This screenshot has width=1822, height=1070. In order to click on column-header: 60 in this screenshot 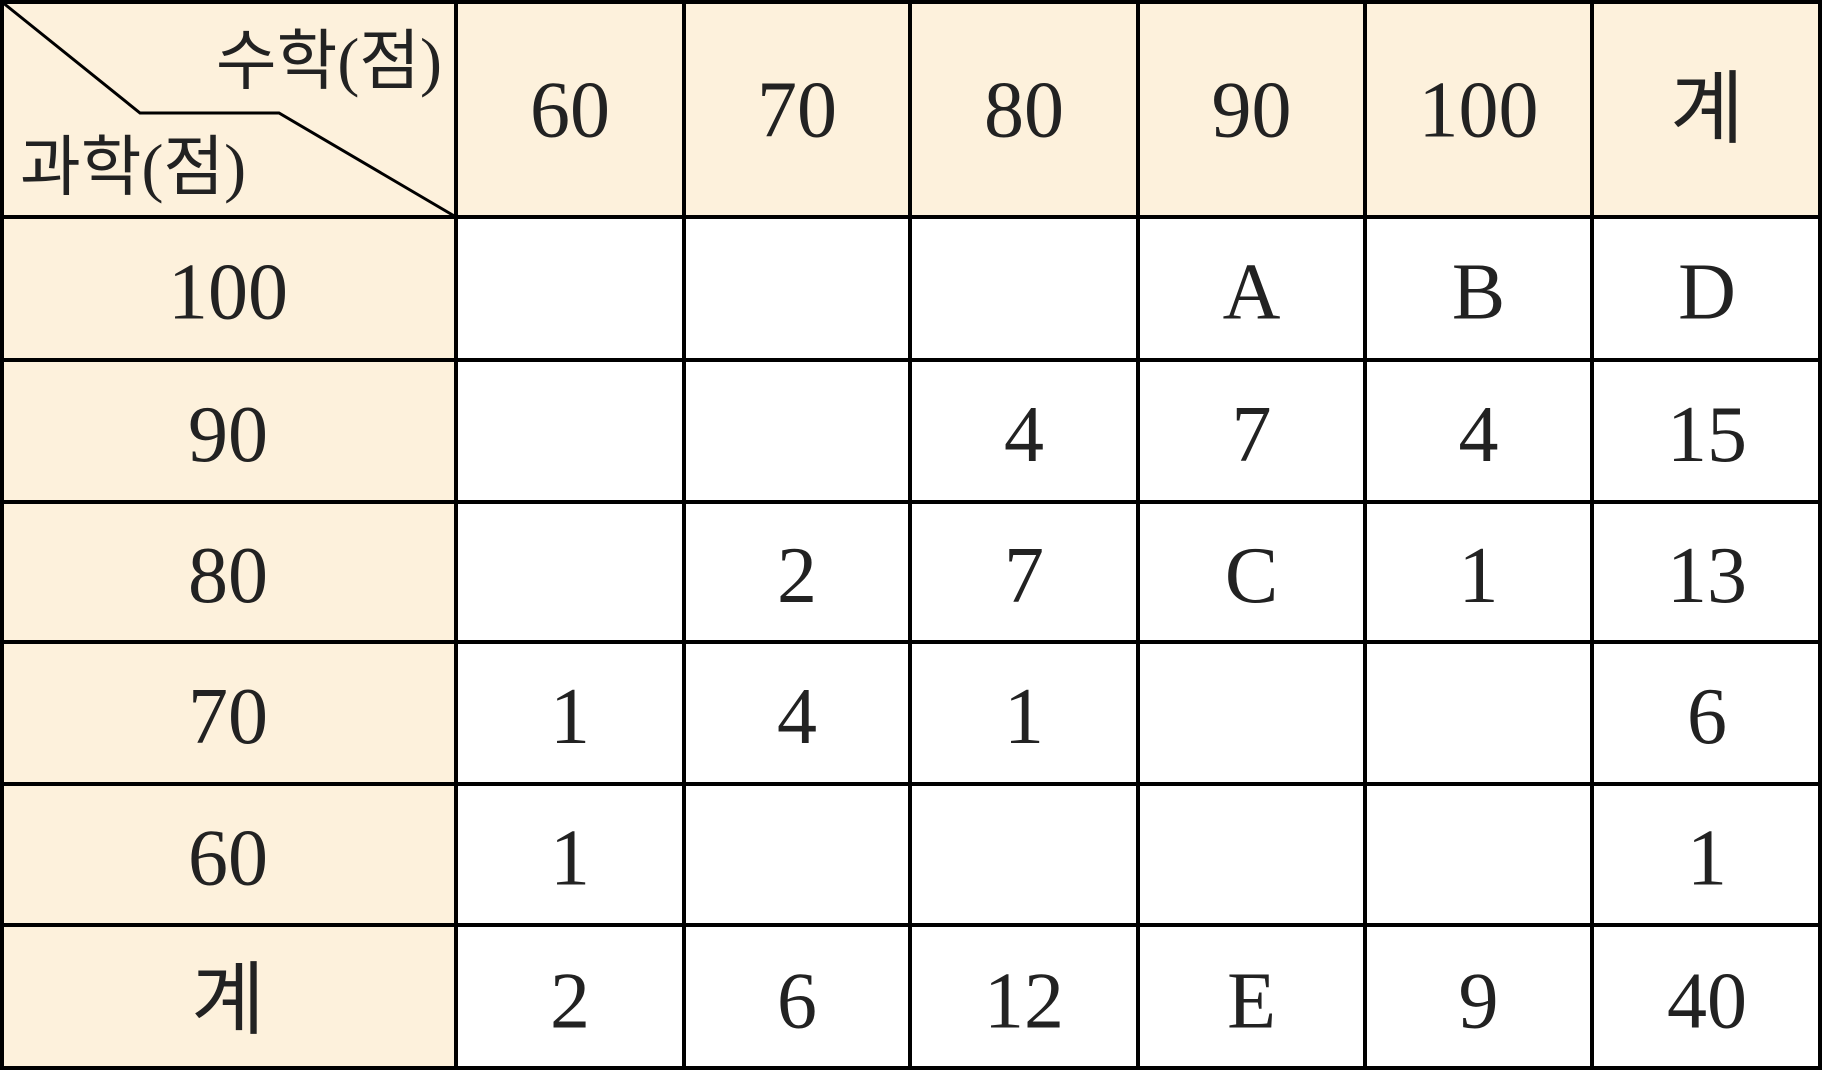, I will do `click(570, 111)`.